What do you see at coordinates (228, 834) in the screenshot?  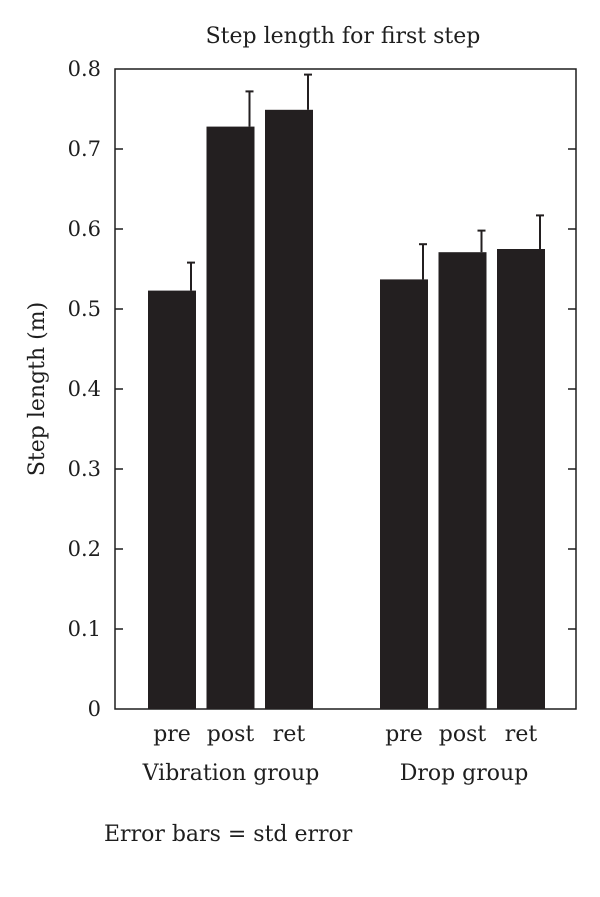 I see `error-bars-note: Error bars = std error` at bounding box center [228, 834].